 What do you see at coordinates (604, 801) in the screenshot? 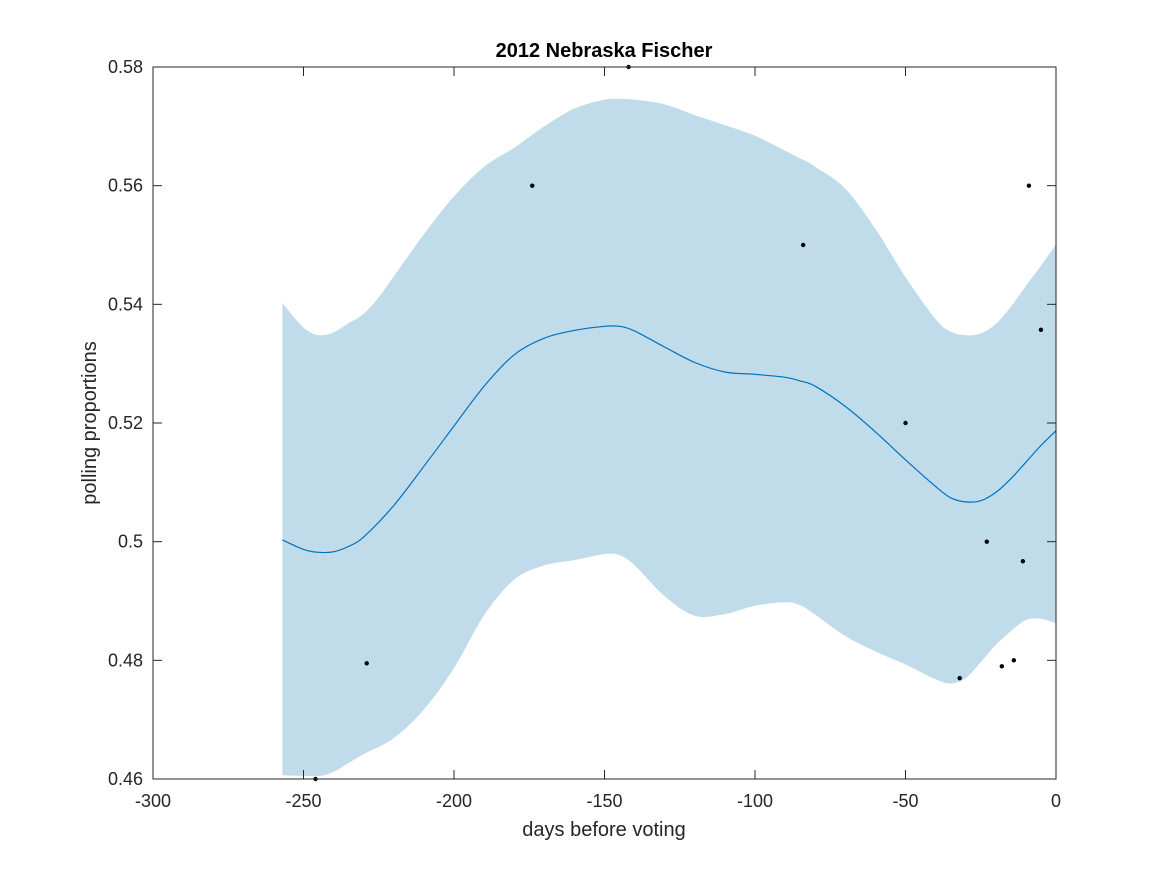
I see `x-tick-label: -150` at bounding box center [604, 801].